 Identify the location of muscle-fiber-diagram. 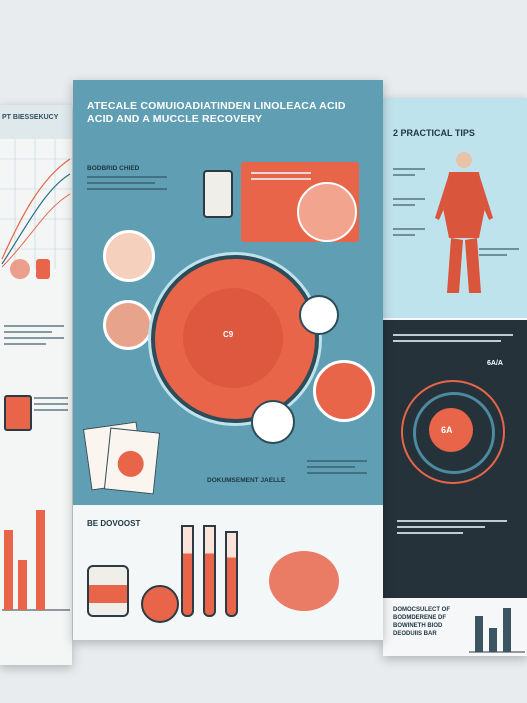
(309, 577).